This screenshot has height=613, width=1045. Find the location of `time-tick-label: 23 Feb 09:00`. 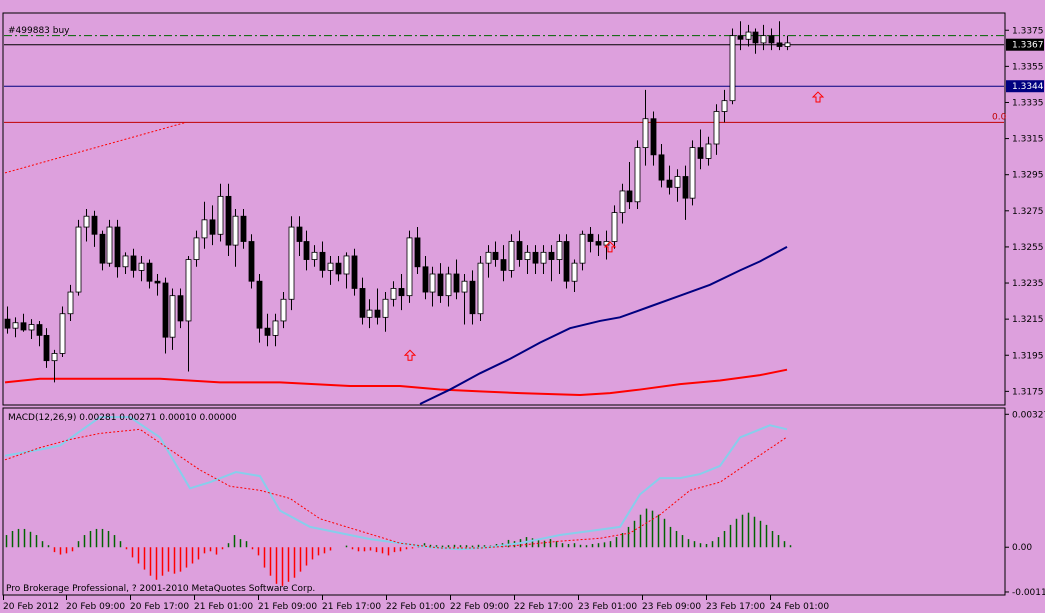

time-tick-label: 23 Feb 09:00 is located at coordinates (671, 607).